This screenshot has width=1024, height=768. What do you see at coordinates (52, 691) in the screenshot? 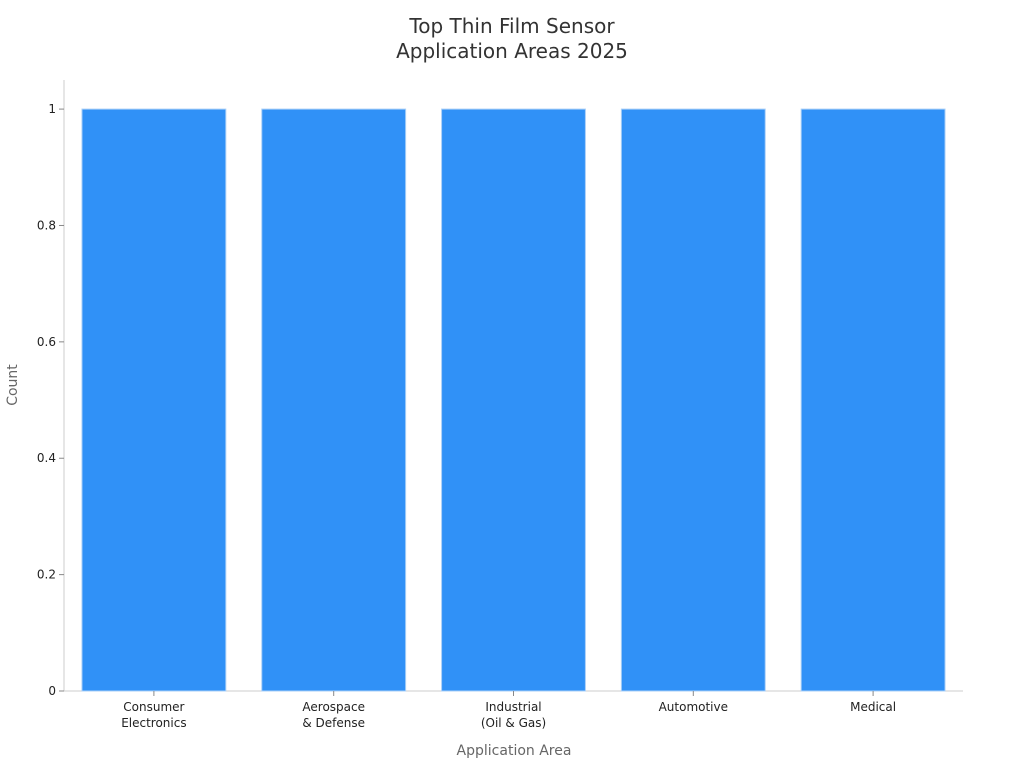
I see `y-tick-label: 0` at bounding box center [52, 691].